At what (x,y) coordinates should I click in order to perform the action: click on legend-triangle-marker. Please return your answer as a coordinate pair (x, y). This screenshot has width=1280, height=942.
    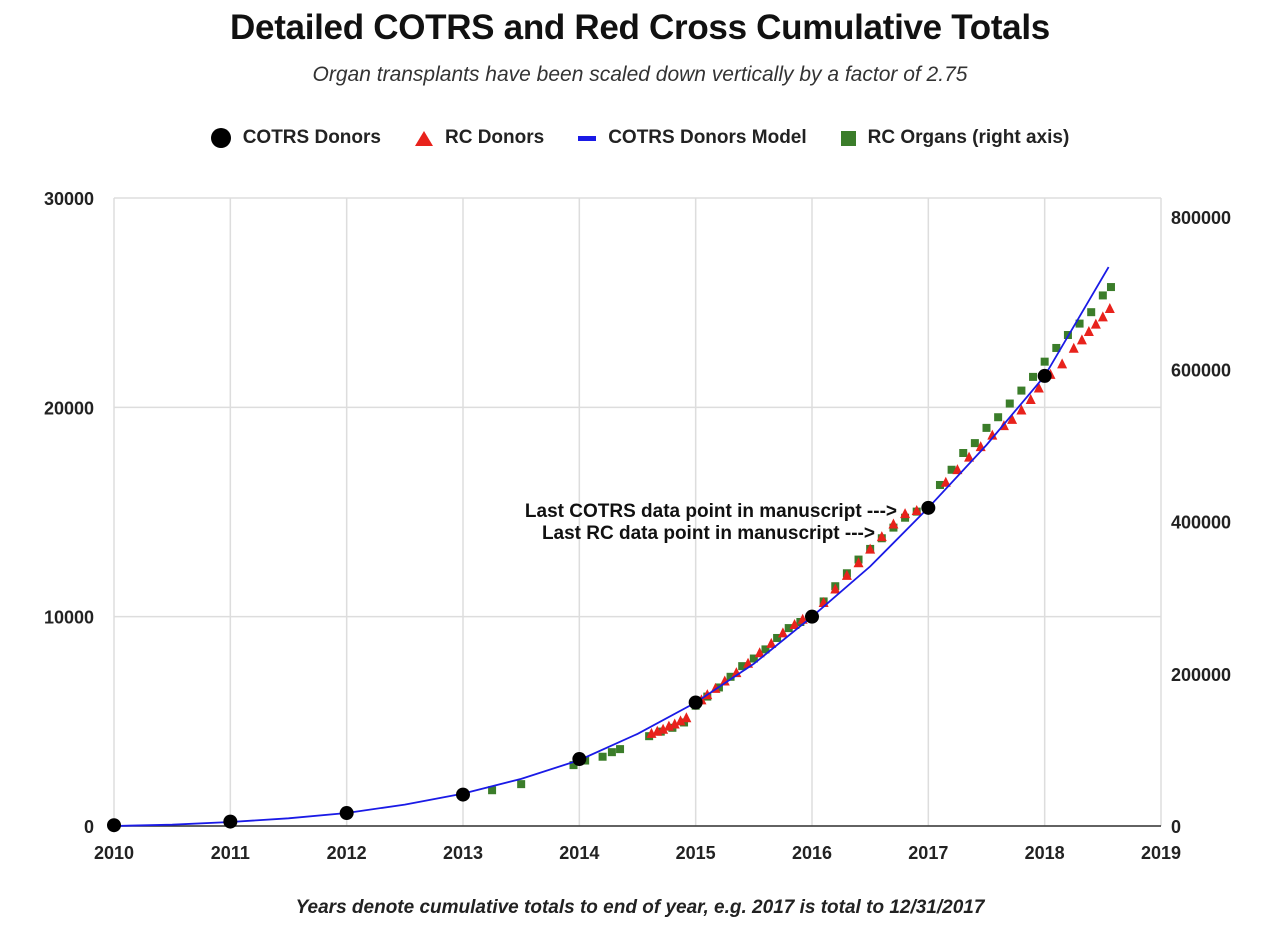
    Looking at the image, I should click on (423, 138).